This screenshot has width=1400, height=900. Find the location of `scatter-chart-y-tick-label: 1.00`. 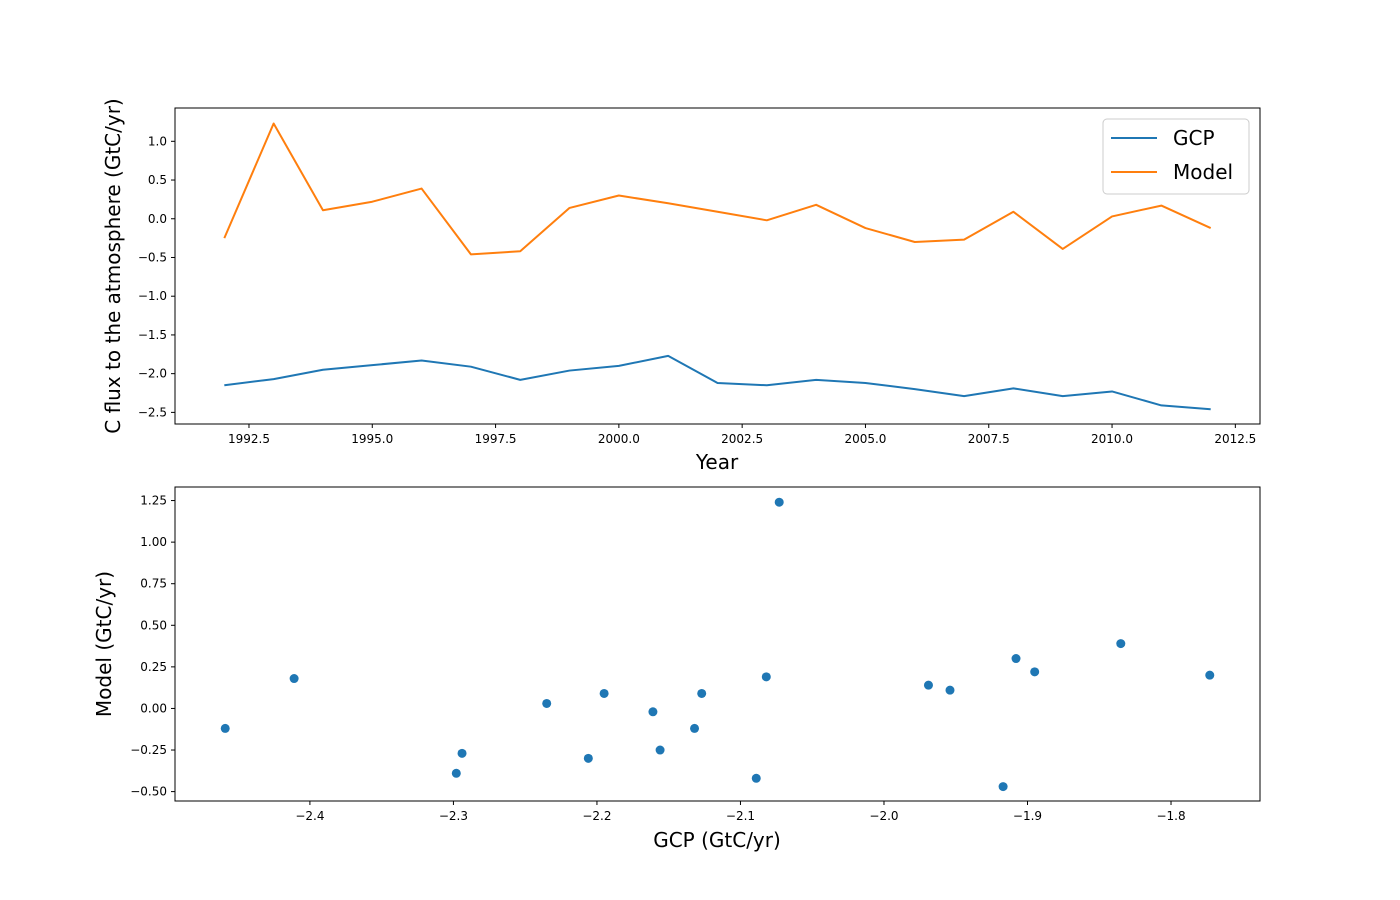

scatter-chart-y-tick-label: 1.00 is located at coordinates (153, 542).